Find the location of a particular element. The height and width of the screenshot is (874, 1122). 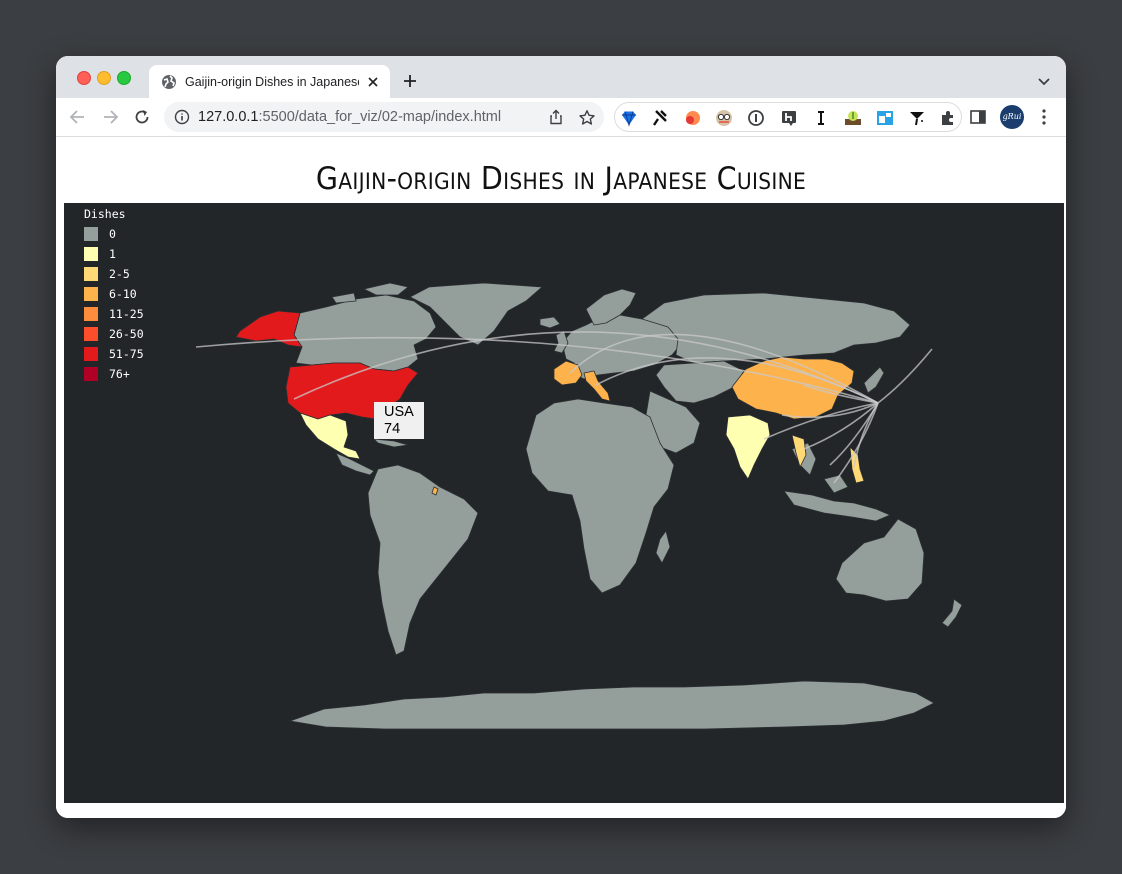

profile-avatar: gRui is located at coordinates (1012, 117).